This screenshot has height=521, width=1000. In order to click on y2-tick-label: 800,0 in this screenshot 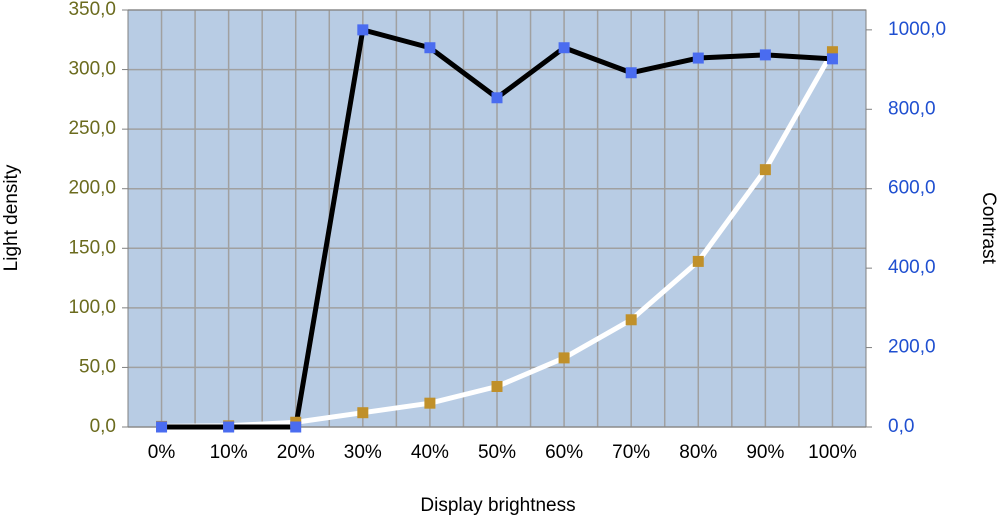, I will do `click(912, 108)`.